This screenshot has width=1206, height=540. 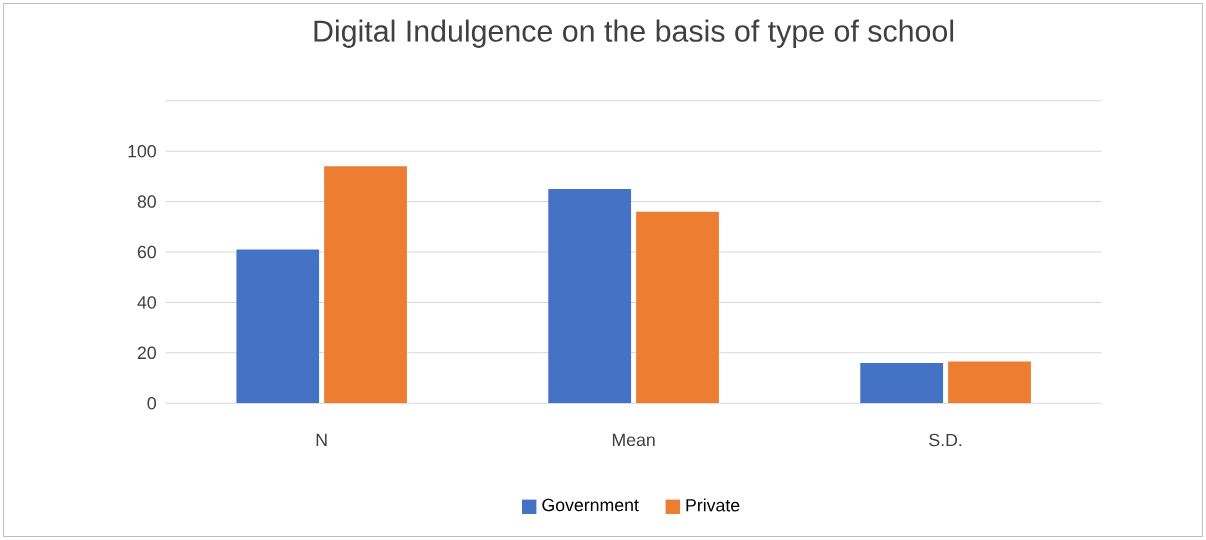 I want to click on x-tick-label: S.D., so click(x=945, y=440).